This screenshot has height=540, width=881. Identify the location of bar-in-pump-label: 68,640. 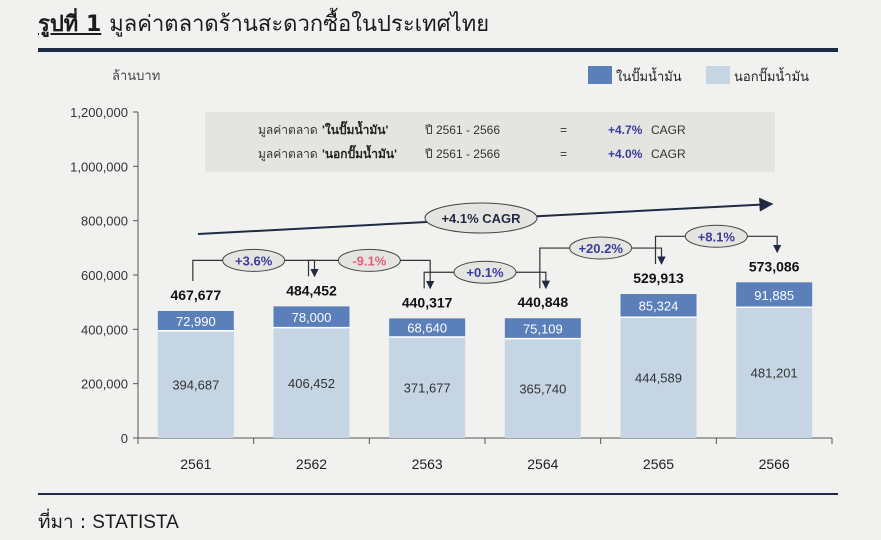
(427, 328).